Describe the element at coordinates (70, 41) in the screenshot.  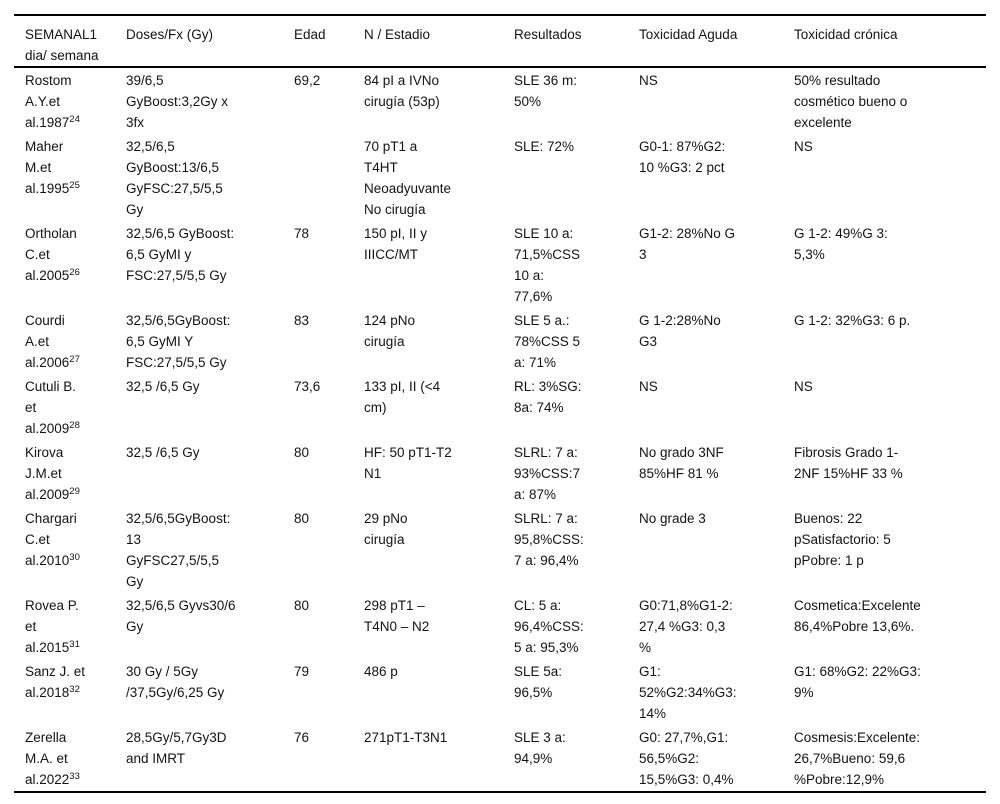
I see `header-cell-semanal: SEMANAL1 dia/ semana` at that location.